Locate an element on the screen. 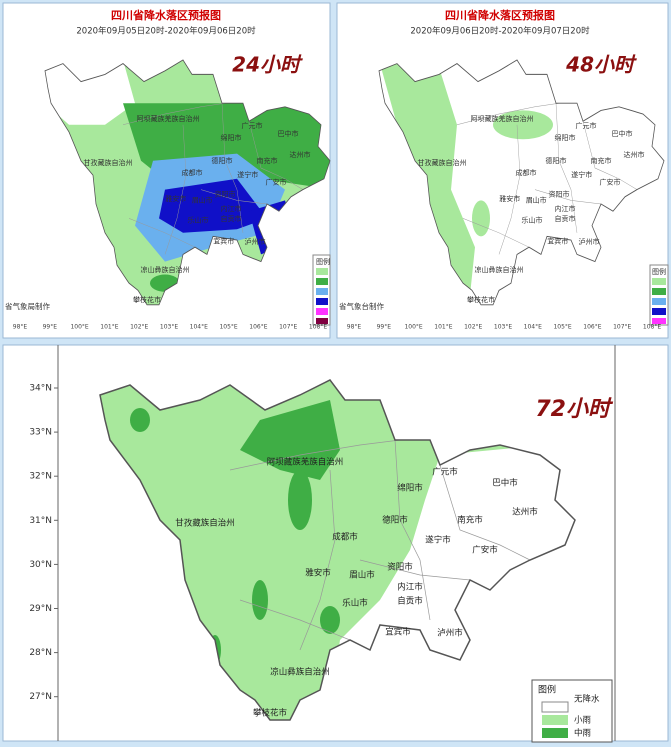 The image size is (671, 747). legend-item: 中雨 is located at coordinates (583, 733).